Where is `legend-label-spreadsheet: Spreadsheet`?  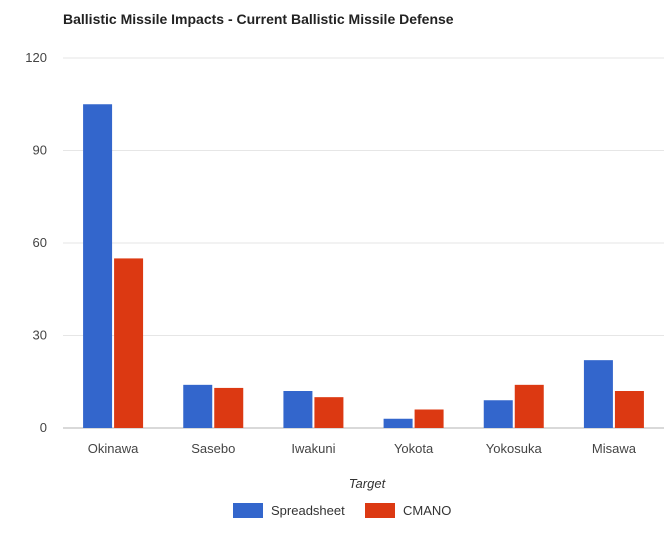 legend-label-spreadsheet: Spreadsheet is located at coordinates (308, 510).